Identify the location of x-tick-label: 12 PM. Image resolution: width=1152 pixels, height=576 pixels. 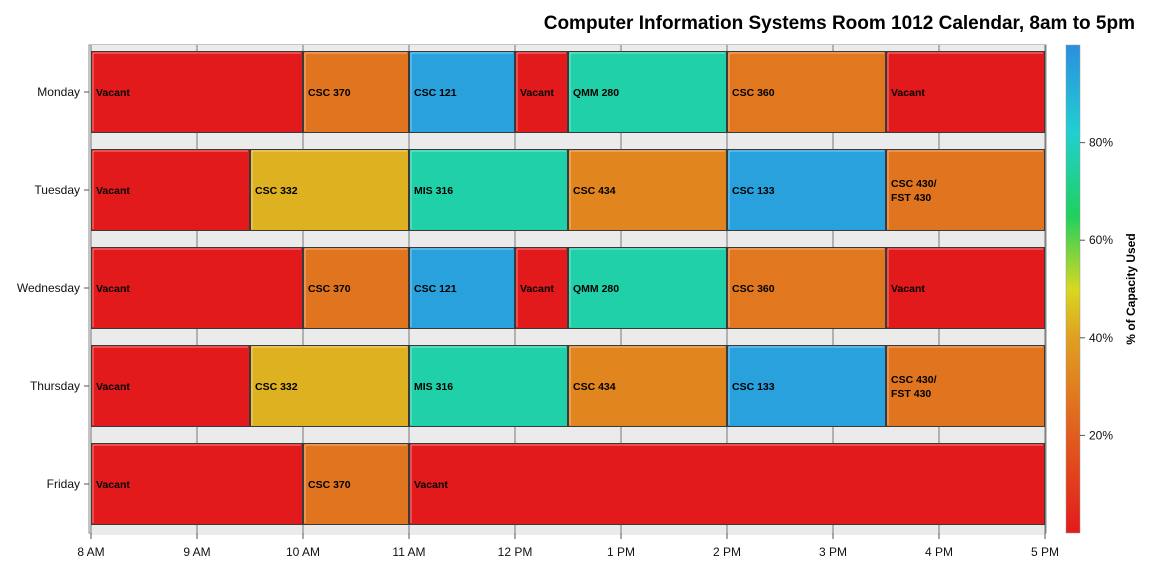
(515, 552).